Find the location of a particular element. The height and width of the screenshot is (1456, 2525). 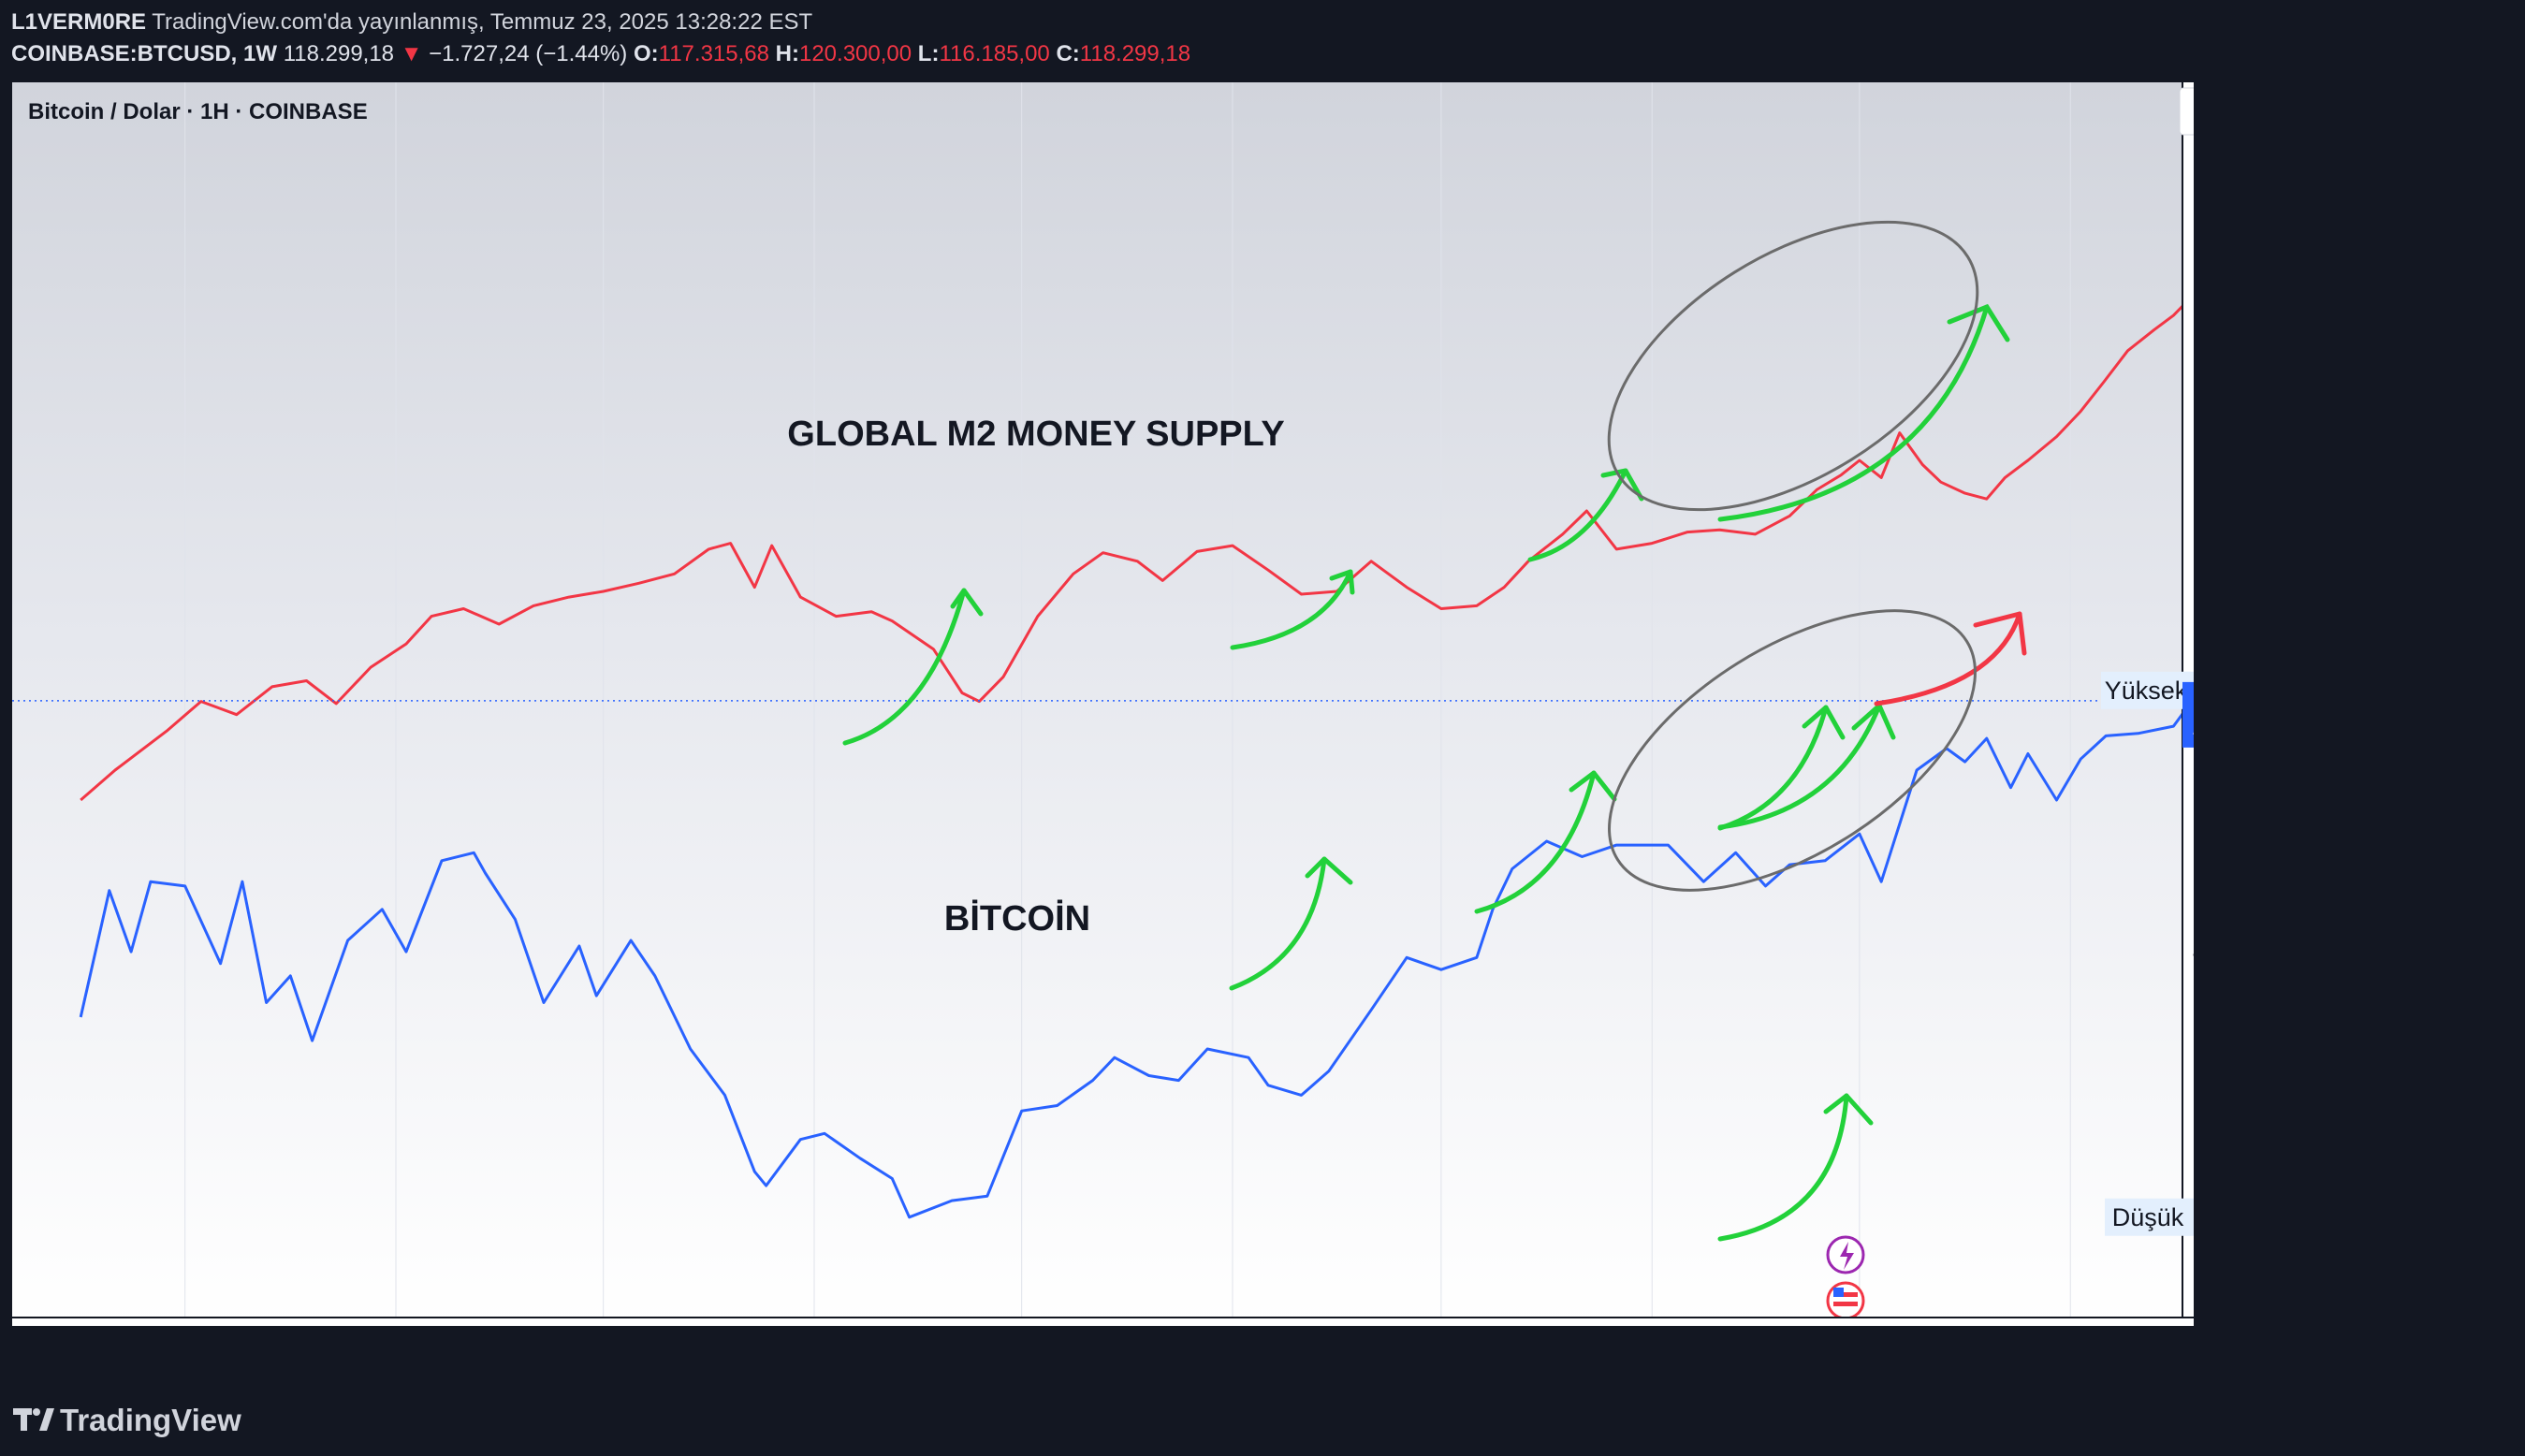

price-tag: 118.299,184d 6h is located at coordinates (2188, 714).